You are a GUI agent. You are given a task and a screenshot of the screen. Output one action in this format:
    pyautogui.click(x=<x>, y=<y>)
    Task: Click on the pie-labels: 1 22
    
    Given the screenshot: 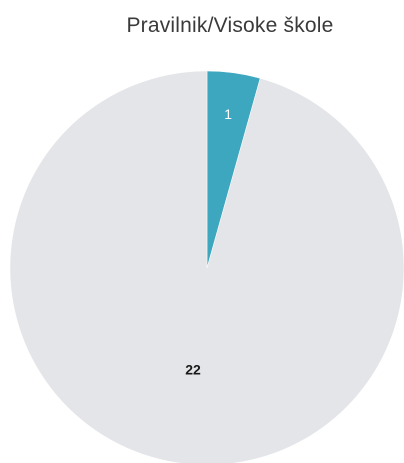 What is the action you would take?
    pyautogui.click(x=208, y=242)
    